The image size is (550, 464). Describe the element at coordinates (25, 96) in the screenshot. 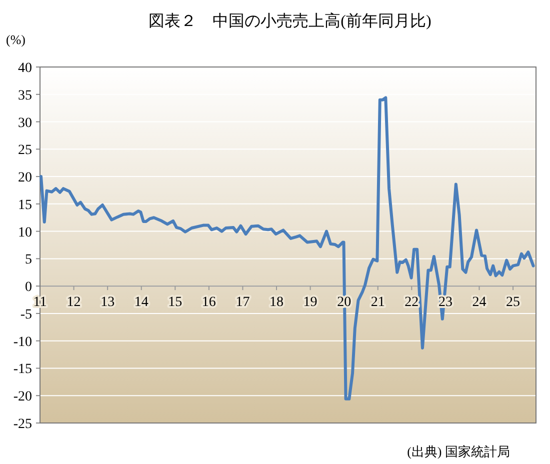

I see `y-tick-label: 35` at that location.